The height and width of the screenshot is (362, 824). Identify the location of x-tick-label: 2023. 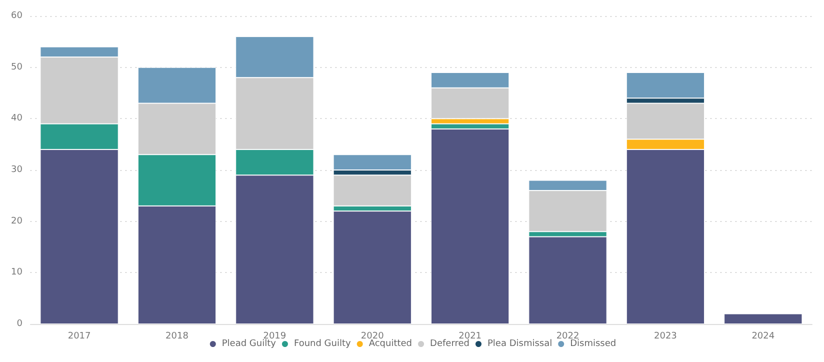
(665, 337).